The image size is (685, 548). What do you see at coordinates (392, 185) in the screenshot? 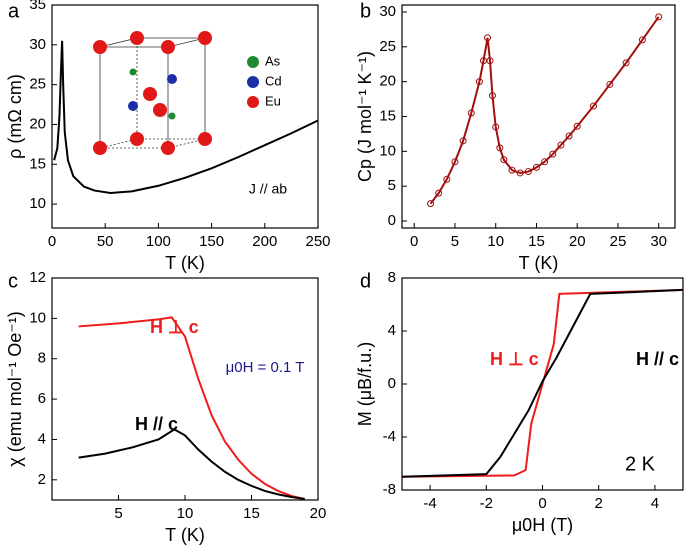
I see `y-tick-label: 5` at bounding box center [392, 185].